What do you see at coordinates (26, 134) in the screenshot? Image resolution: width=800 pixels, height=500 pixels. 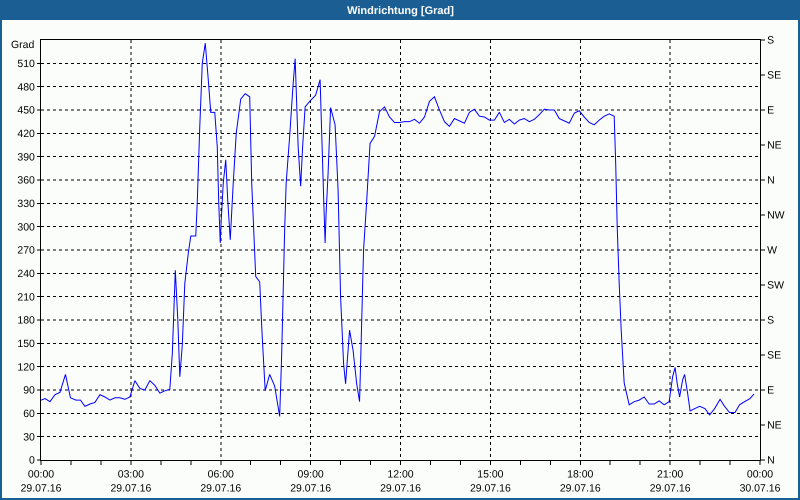 I see `y-tick-label: 420` at bounding box center [26, 134].